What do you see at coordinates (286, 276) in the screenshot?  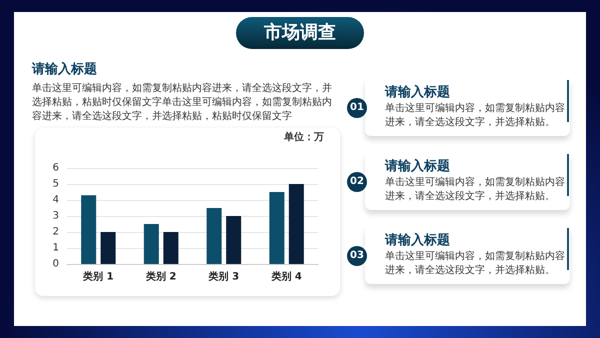 I see `x-tick-label: 类别 4` at bounding box center [286, 276].